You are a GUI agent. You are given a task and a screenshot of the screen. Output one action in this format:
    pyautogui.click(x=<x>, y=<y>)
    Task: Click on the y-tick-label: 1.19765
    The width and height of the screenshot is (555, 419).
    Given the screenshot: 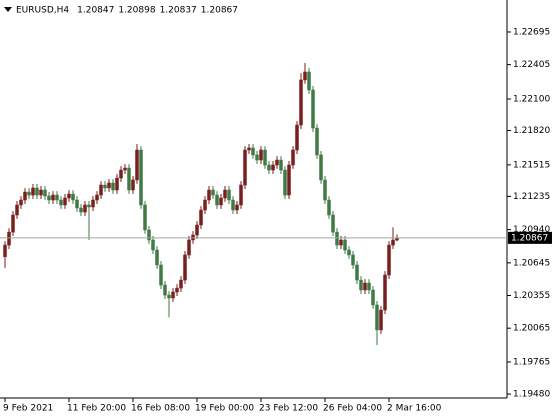 What is the action you would take?
    pyautogui.click(x=531, y=362)
    